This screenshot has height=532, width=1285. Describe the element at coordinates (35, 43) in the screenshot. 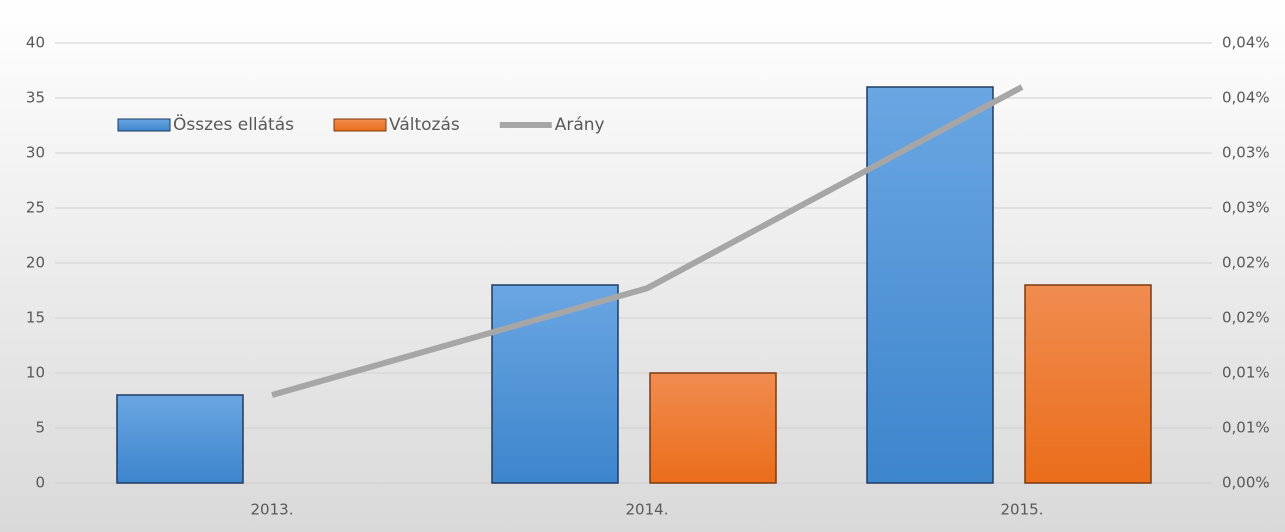

I see `y-tick-label: 40` at that location.